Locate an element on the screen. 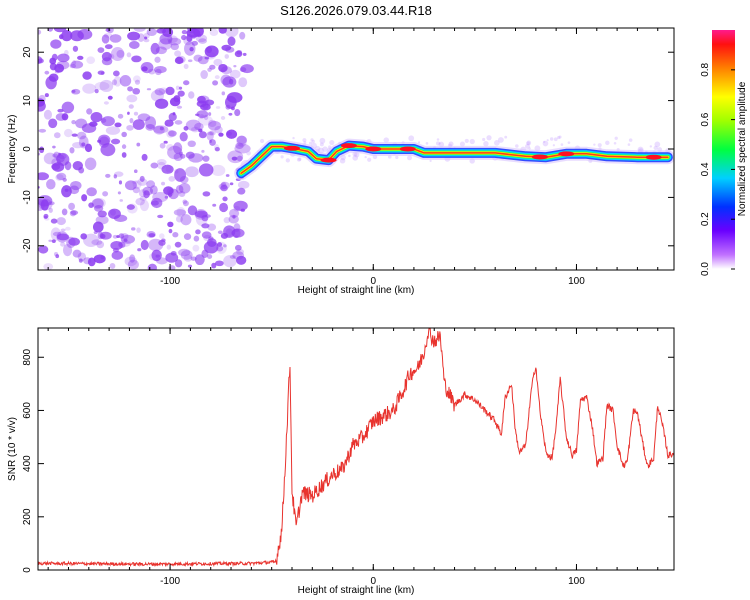 Image resolution: width=750 pixels, height=600 pixels. spectrogram-ytick-label: 20 is located at coordinates (27, 52).